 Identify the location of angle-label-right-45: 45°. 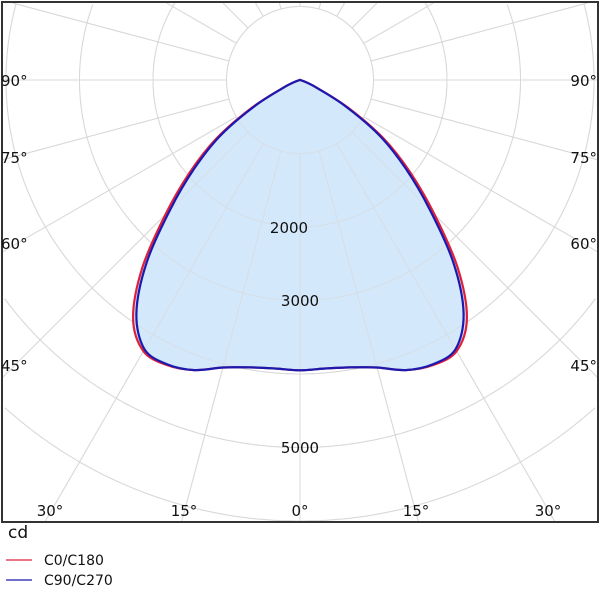
(583, 366).